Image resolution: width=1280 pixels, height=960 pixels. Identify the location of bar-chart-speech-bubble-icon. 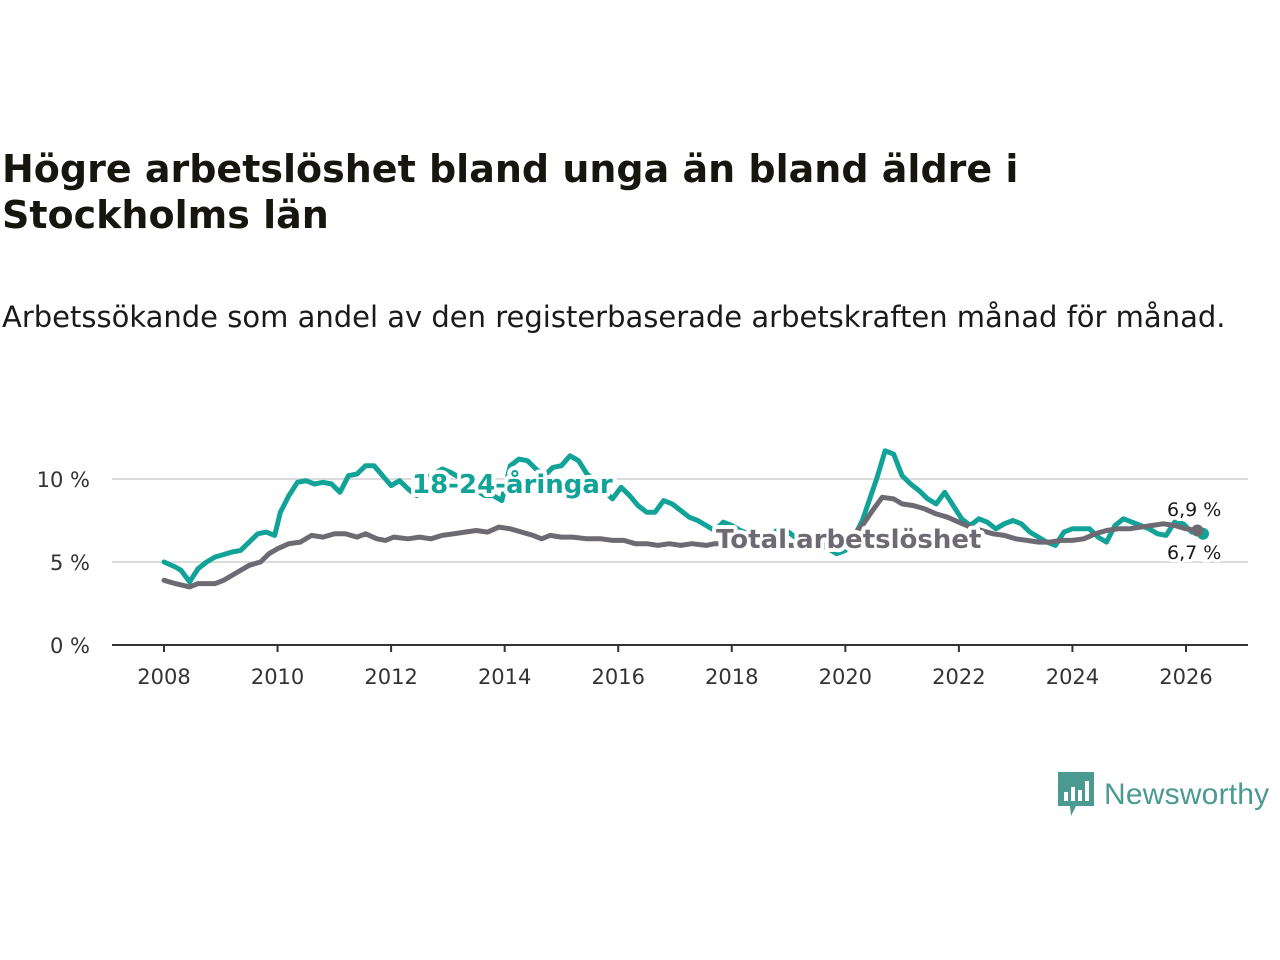
(1076, 794).